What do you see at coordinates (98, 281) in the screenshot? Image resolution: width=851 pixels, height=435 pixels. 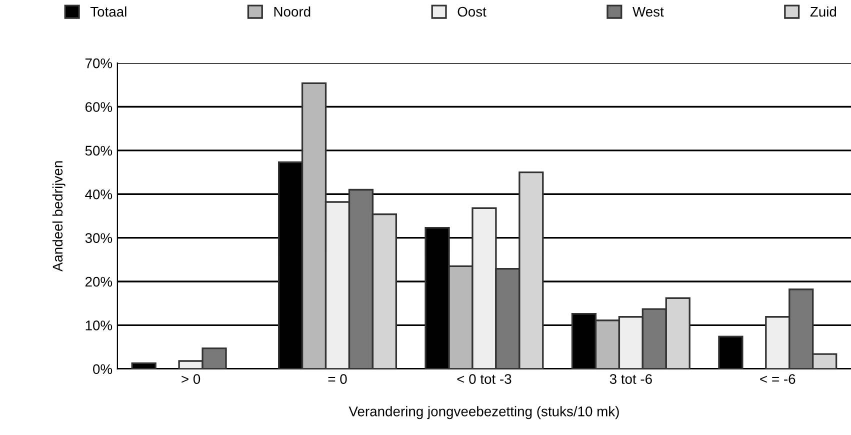 I see `y-tick-label: 20%` at bounding box center [98, 281].